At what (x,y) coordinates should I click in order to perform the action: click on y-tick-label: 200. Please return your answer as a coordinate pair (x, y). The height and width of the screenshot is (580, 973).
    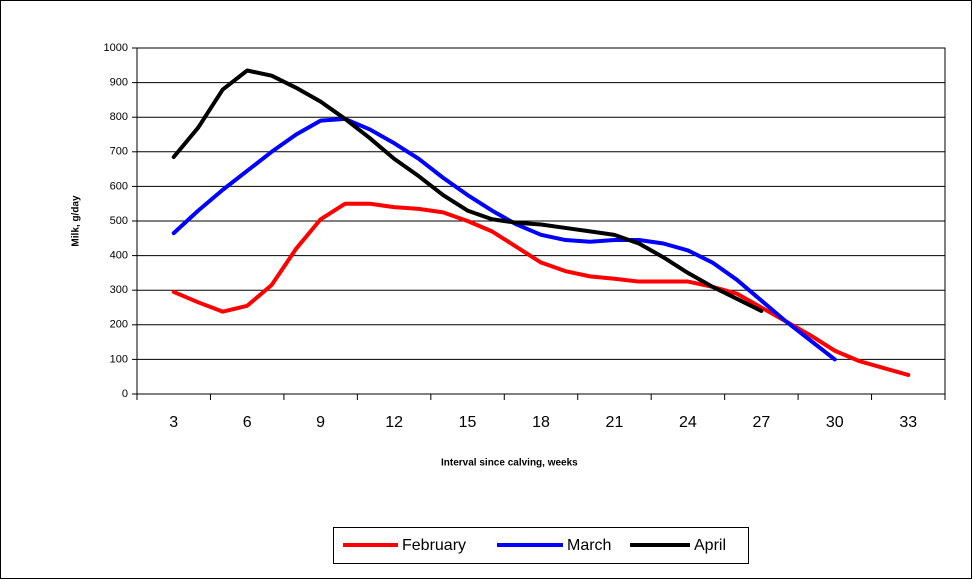
    Looking at the image, I should click on (119, 325).